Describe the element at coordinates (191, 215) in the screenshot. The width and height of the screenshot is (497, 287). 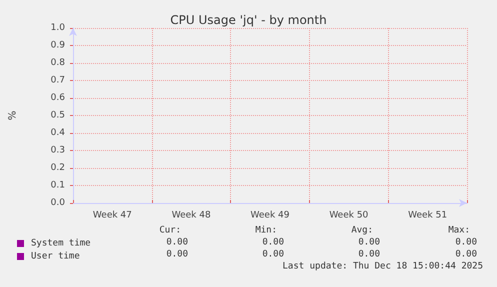
I see `x-tick-label: Week 48` at that location.